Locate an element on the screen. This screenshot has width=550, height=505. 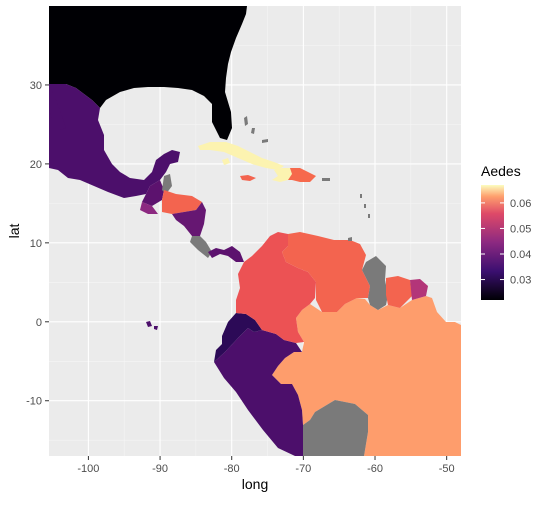
y-axis-title: lat is located at coordinates (14, 231).